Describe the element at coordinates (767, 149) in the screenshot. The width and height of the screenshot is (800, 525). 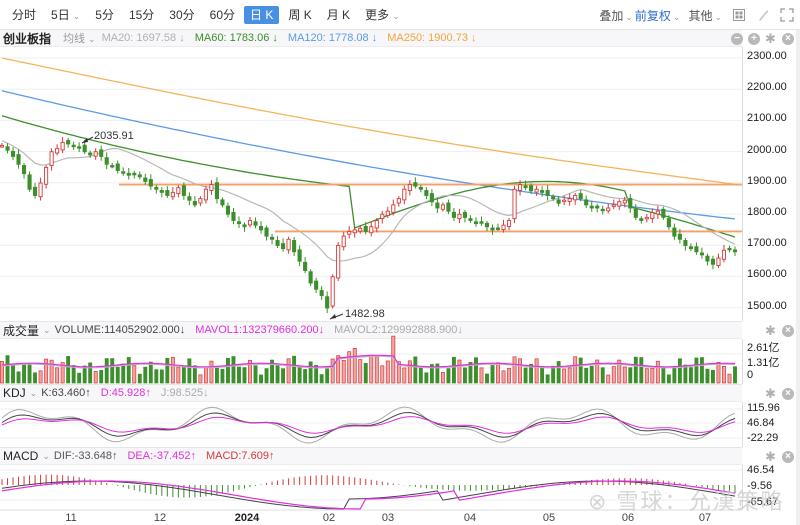
I see `axis-tick: 2000.00` at that location.